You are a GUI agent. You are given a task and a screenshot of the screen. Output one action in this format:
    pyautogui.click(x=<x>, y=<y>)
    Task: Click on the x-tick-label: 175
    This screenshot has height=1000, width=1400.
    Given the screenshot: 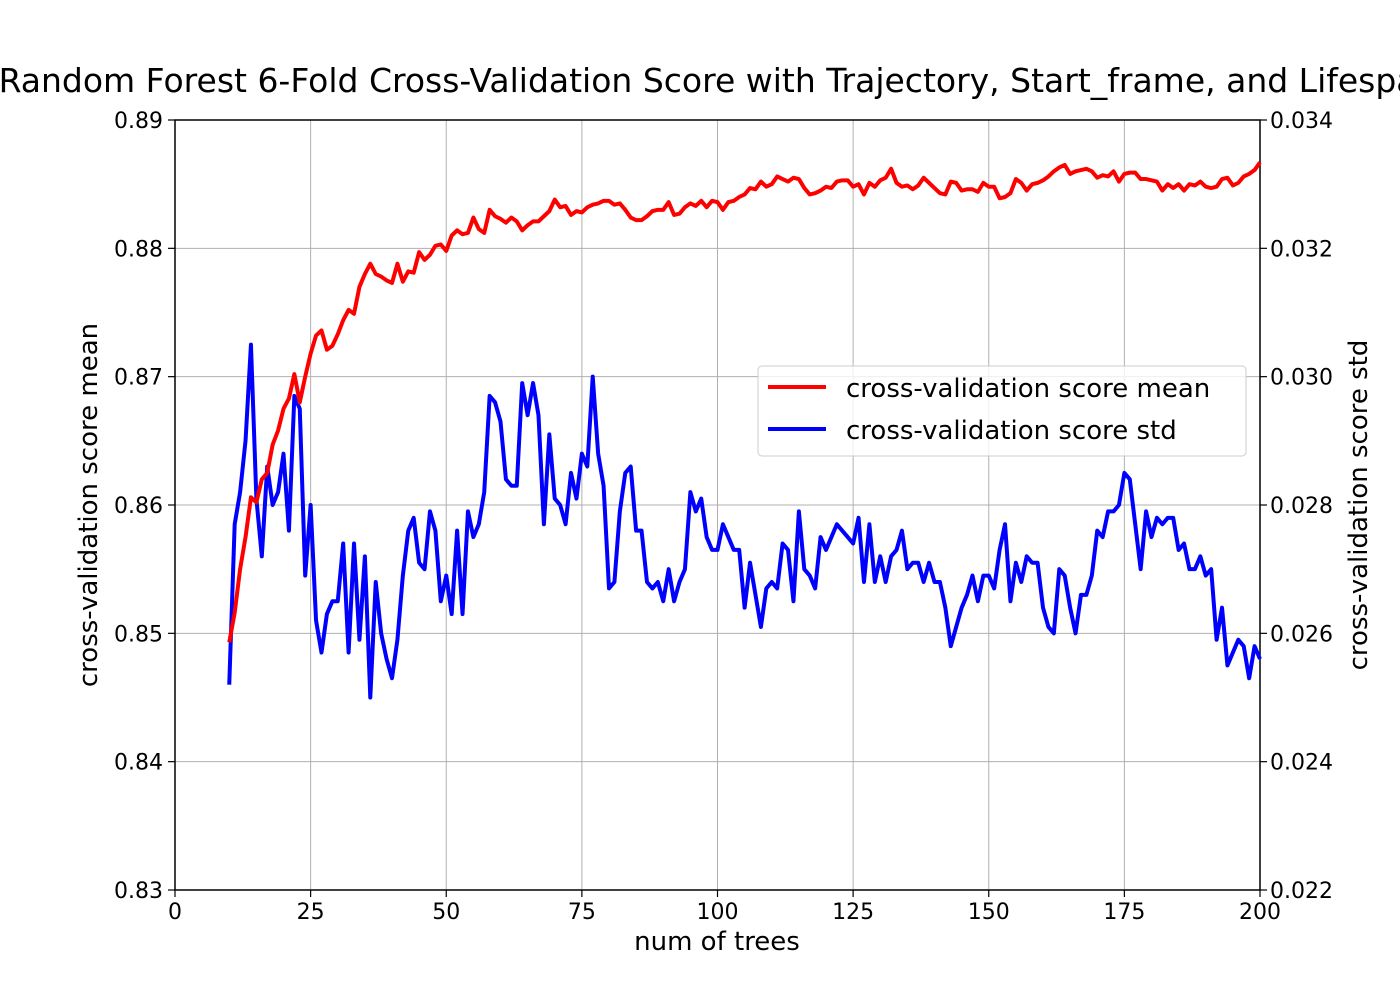 What is the action you would take?
    pyautogui.click(x=1124, y=912)
    